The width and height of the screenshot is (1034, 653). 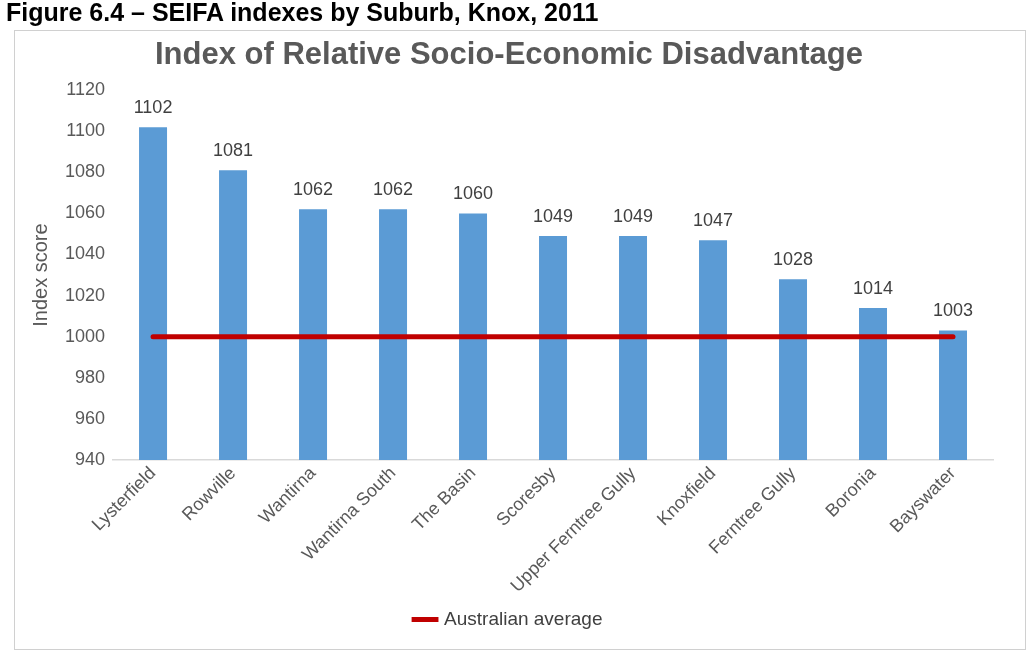 I want to click on data-label: 1047, so click(x=713, y=220).